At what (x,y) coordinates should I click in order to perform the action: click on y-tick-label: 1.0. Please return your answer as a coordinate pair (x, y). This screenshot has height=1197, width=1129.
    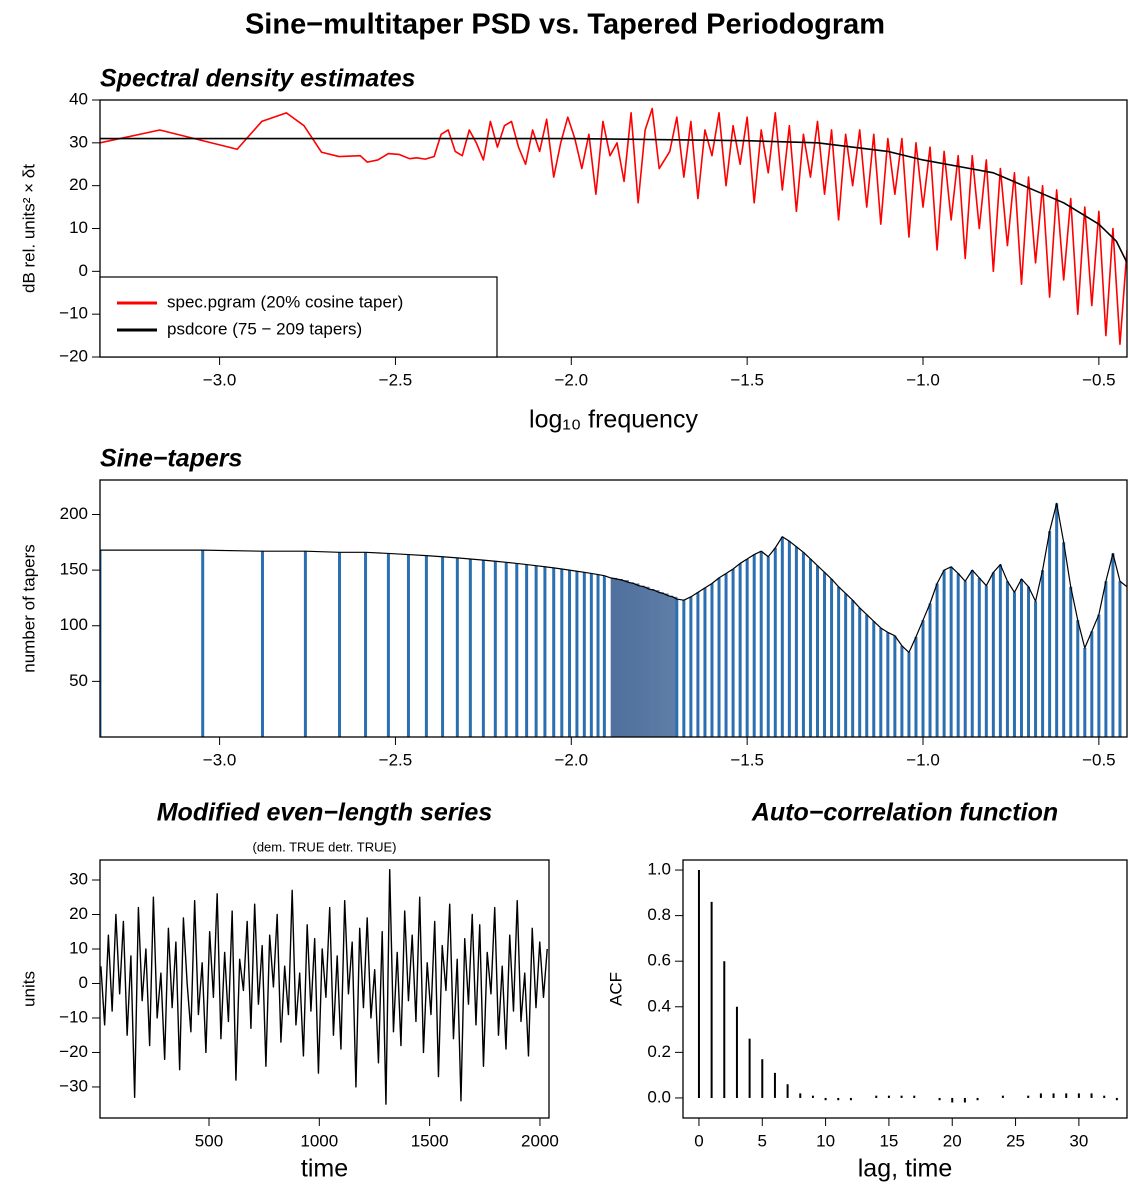
    Looking at the image, I should click on (659, 869).